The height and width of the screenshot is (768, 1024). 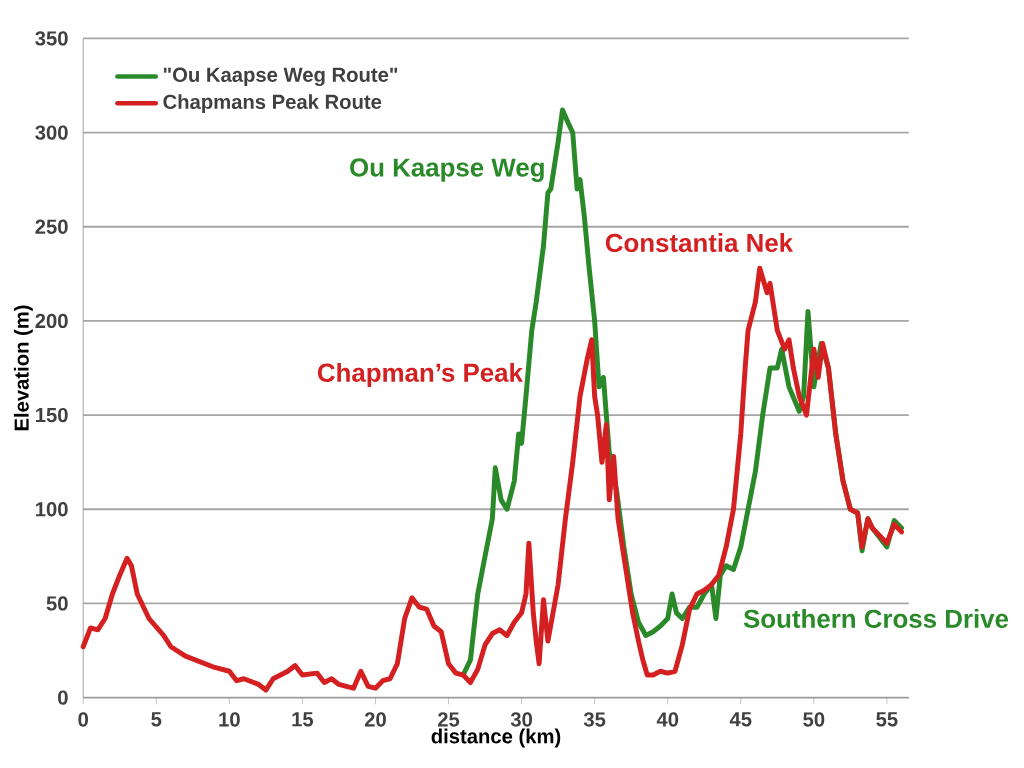 I want to click on annotation: Ou Kaapse Weg, so click(x=447, y=170).